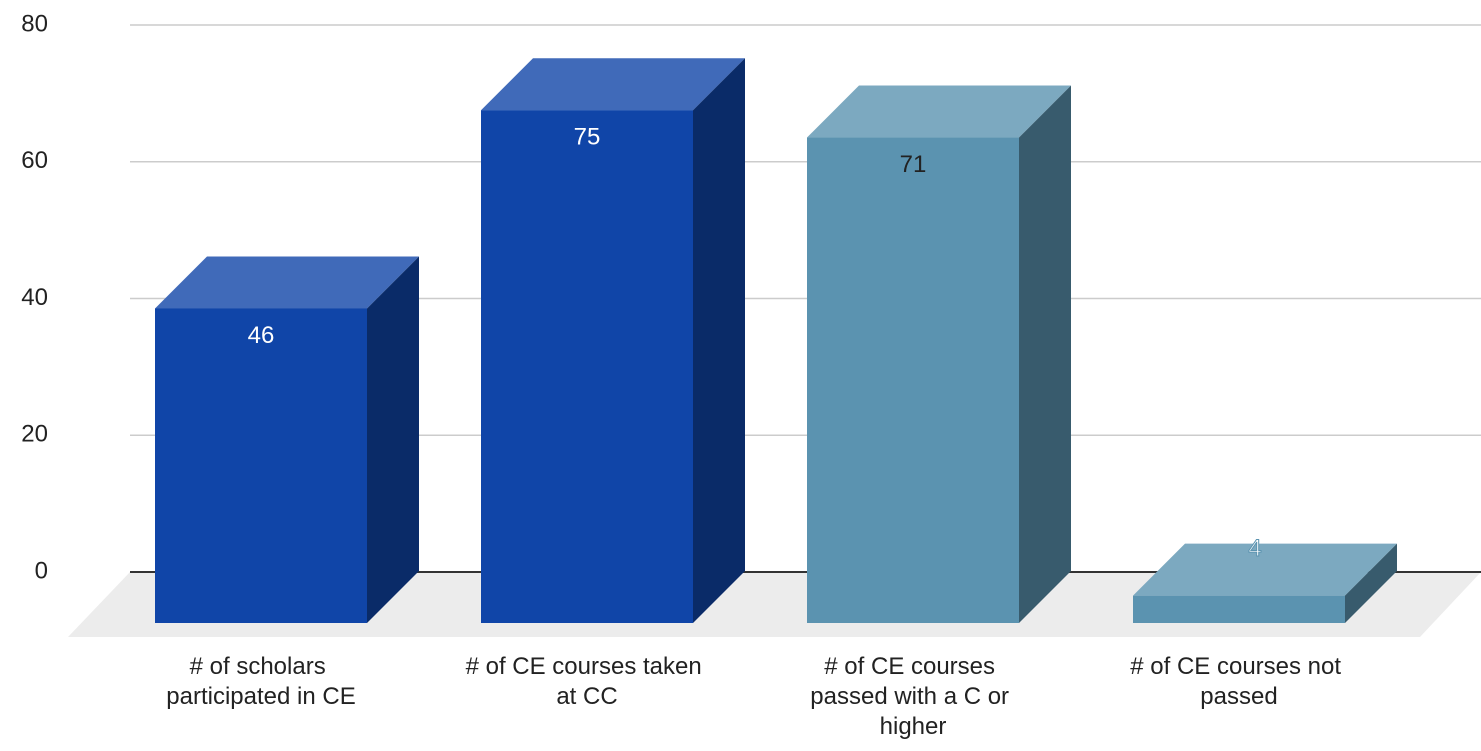  What do you see at coordinates (587, 681) in the screenshot?
I see `x-tick-label: # of CE courses taken at CC` at bounding box center [587, 681].